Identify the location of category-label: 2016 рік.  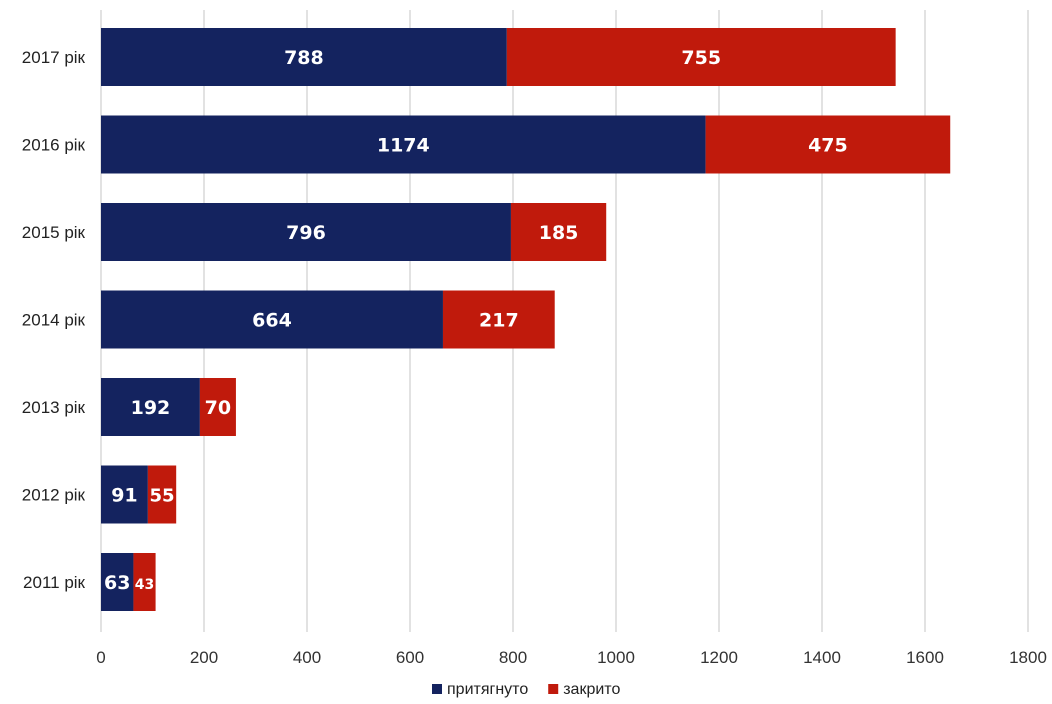
(54, 145).